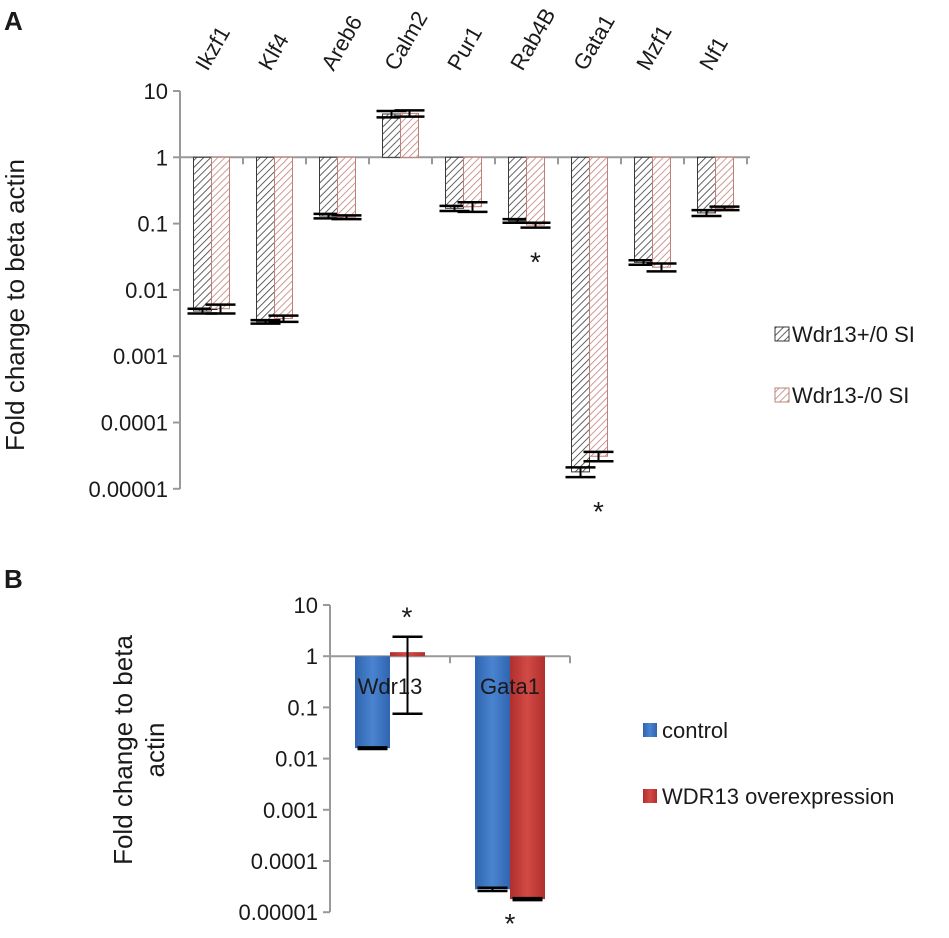 The width and height of the screenshot is (949, 938). I want to click on legend-swatch-control, so click(650, 730).